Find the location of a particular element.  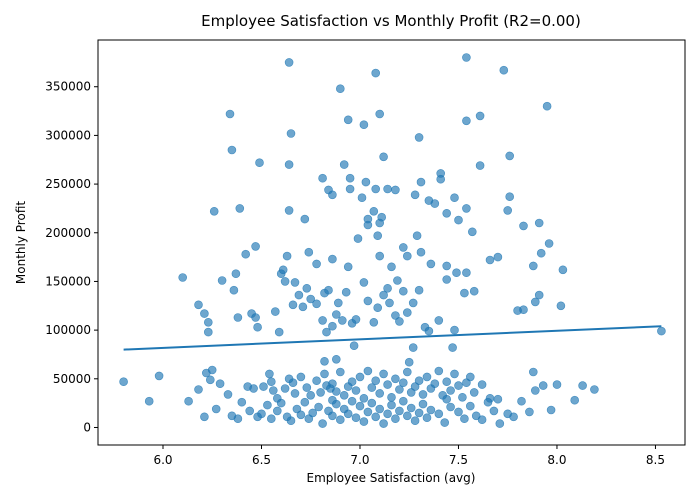

x-tick-label: 8.0 is located at coordinates (556, 460).